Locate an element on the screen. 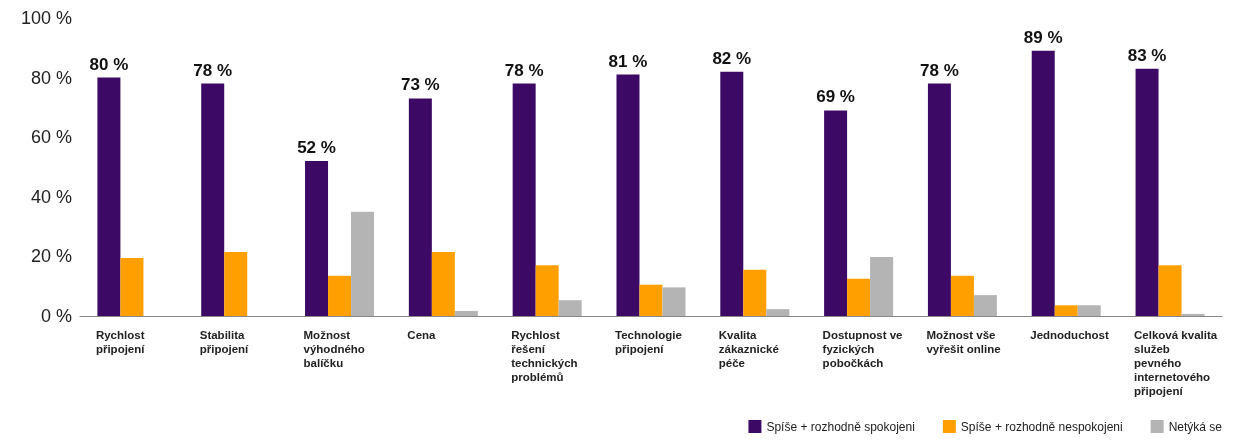  x-tick-label: Kvalita zákaznické péče is located at coordinates (750, 349).